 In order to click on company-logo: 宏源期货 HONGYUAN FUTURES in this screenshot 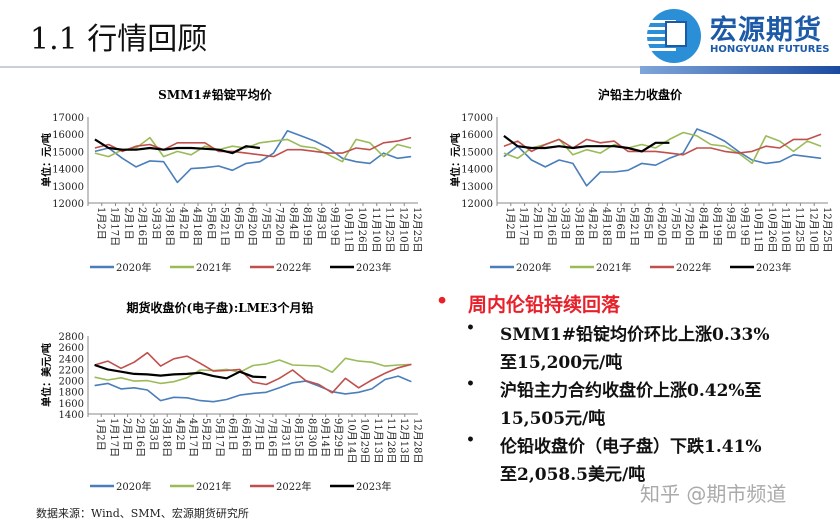, I will do `click(740, 35)`.